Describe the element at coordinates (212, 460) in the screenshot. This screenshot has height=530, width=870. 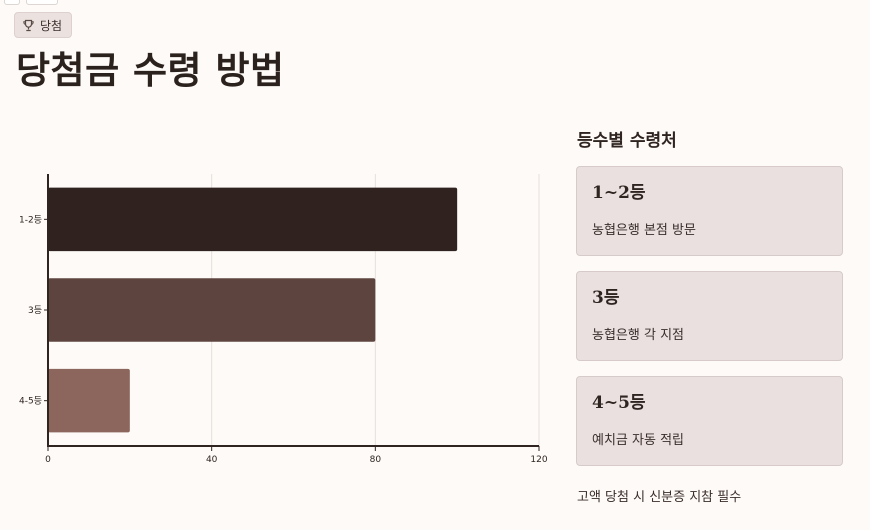
I see `x-tick-label: 40` at that location.